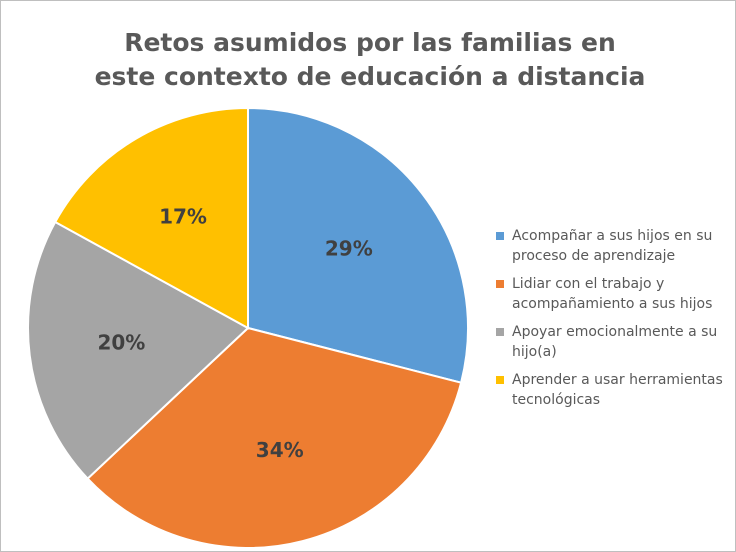 Image resolution: width=736 pixels, height=552 pixels. What do you see at coordinates (183, 217) in the screenshot?
I see `data-label: 17%` at bounding box center [183, 217].